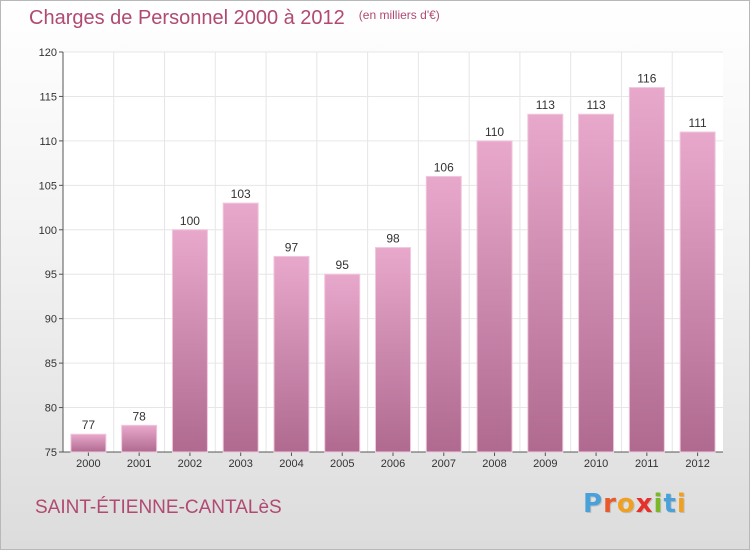 Image resolution: width=750 pixels, height=550 pixels. I want to click on y-tick-label: 90, so click(51, 320).